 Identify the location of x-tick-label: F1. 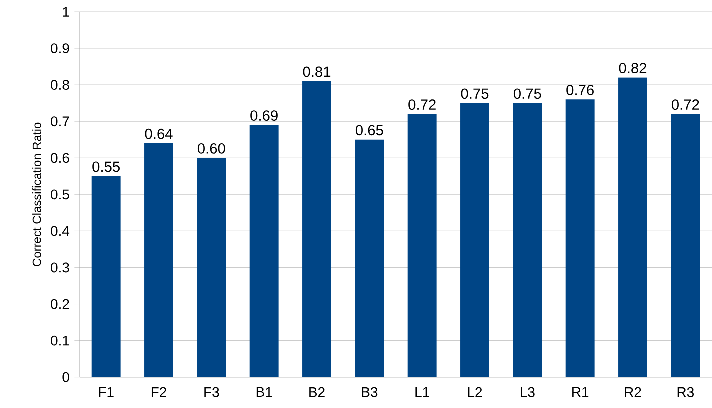
(106, 392).